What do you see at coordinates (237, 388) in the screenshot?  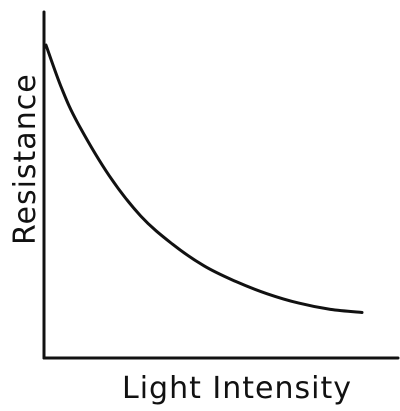 I see `x-axis-label: Light Intensity` at bounding box center [237, 388].